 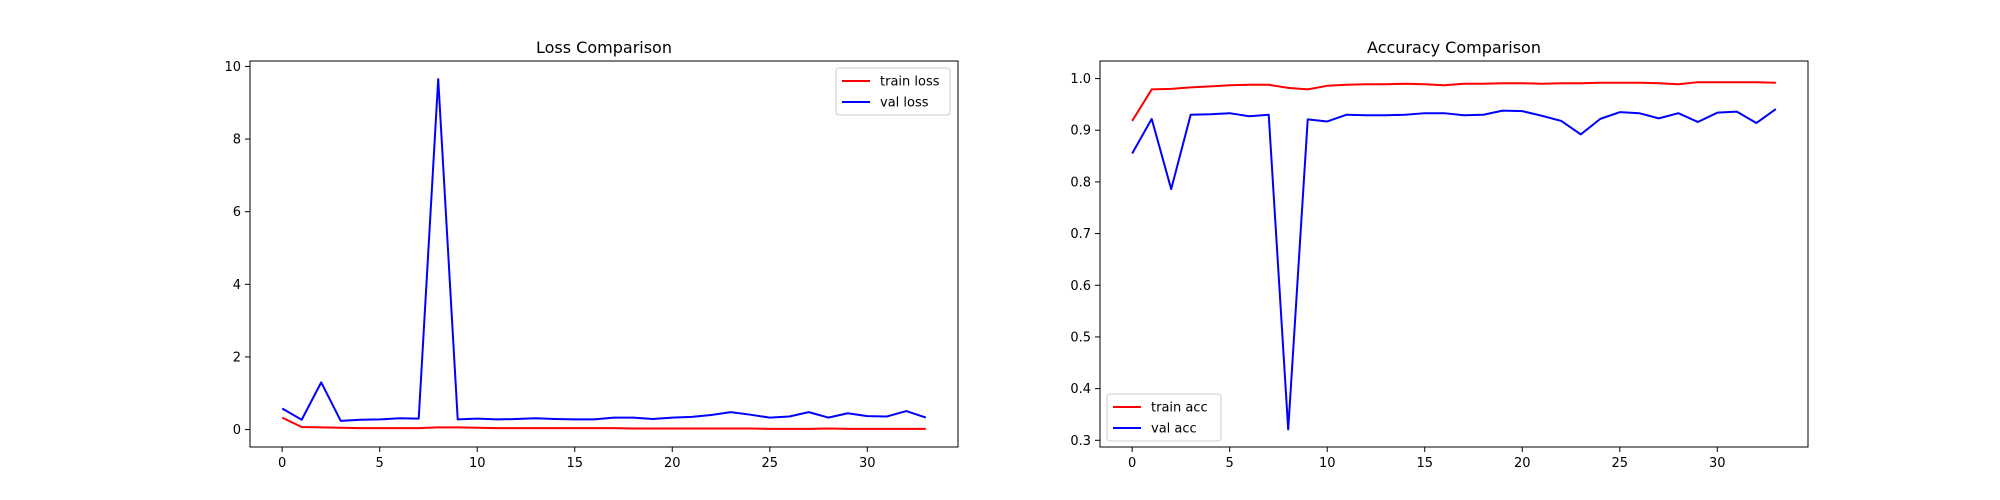 I want to click on legend-label-val-acc: val acc, so click(x=1174, y=429).